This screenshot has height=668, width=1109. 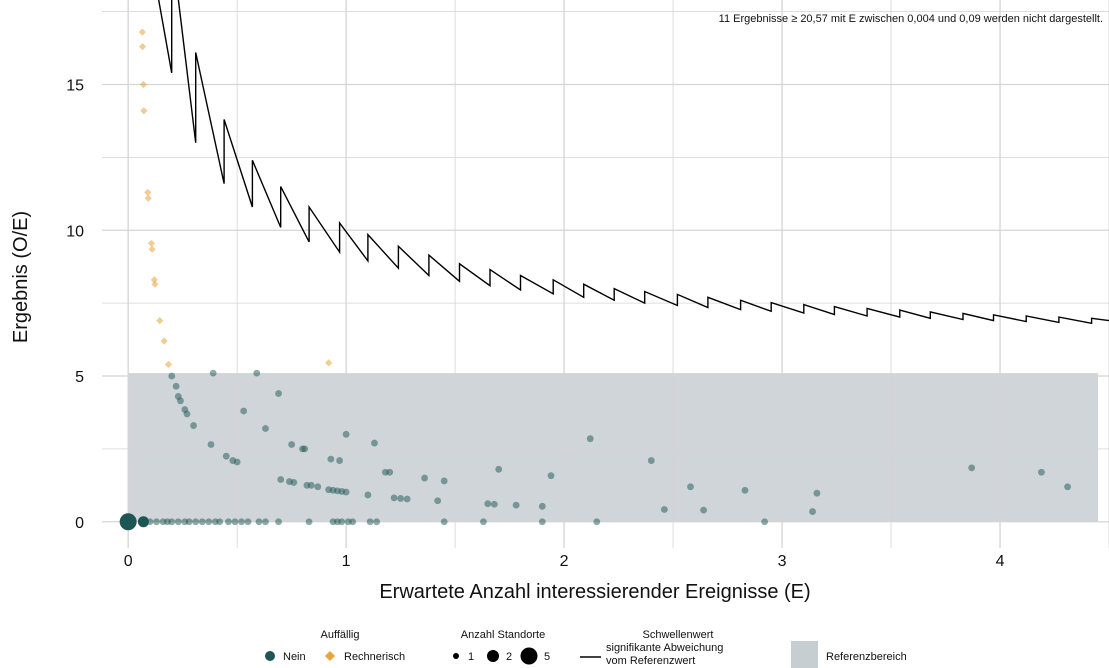 I want to click on y-tick-label: 5, so click(x=79, y=377).